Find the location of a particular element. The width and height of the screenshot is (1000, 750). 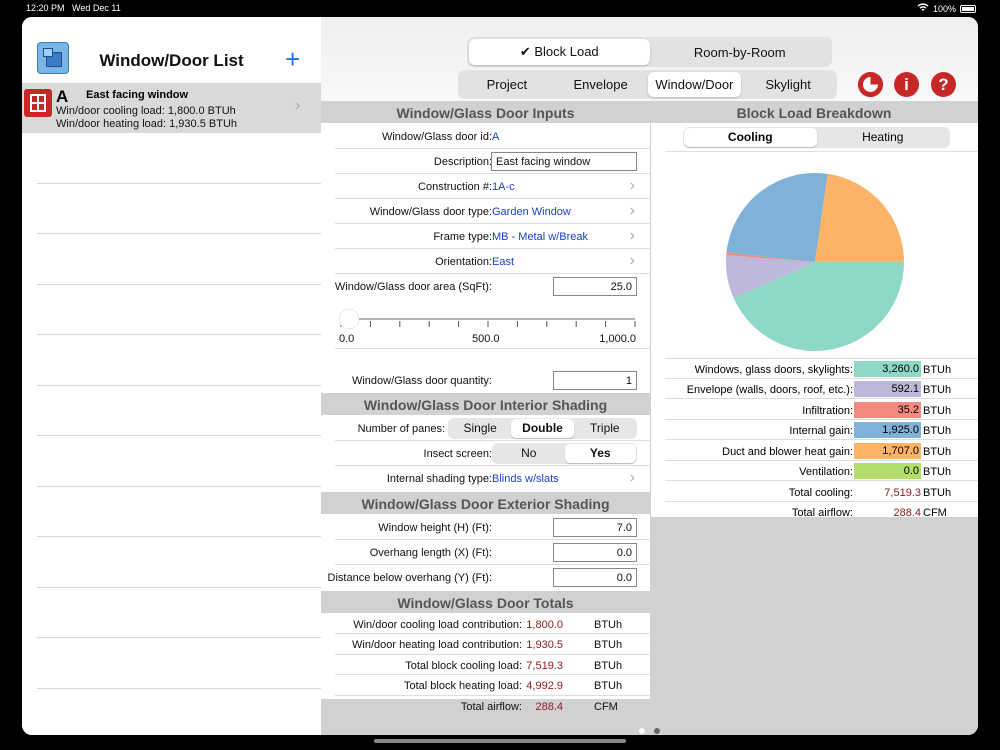

id-label: Window/Glass door id: is located at coordinates (436, 137).